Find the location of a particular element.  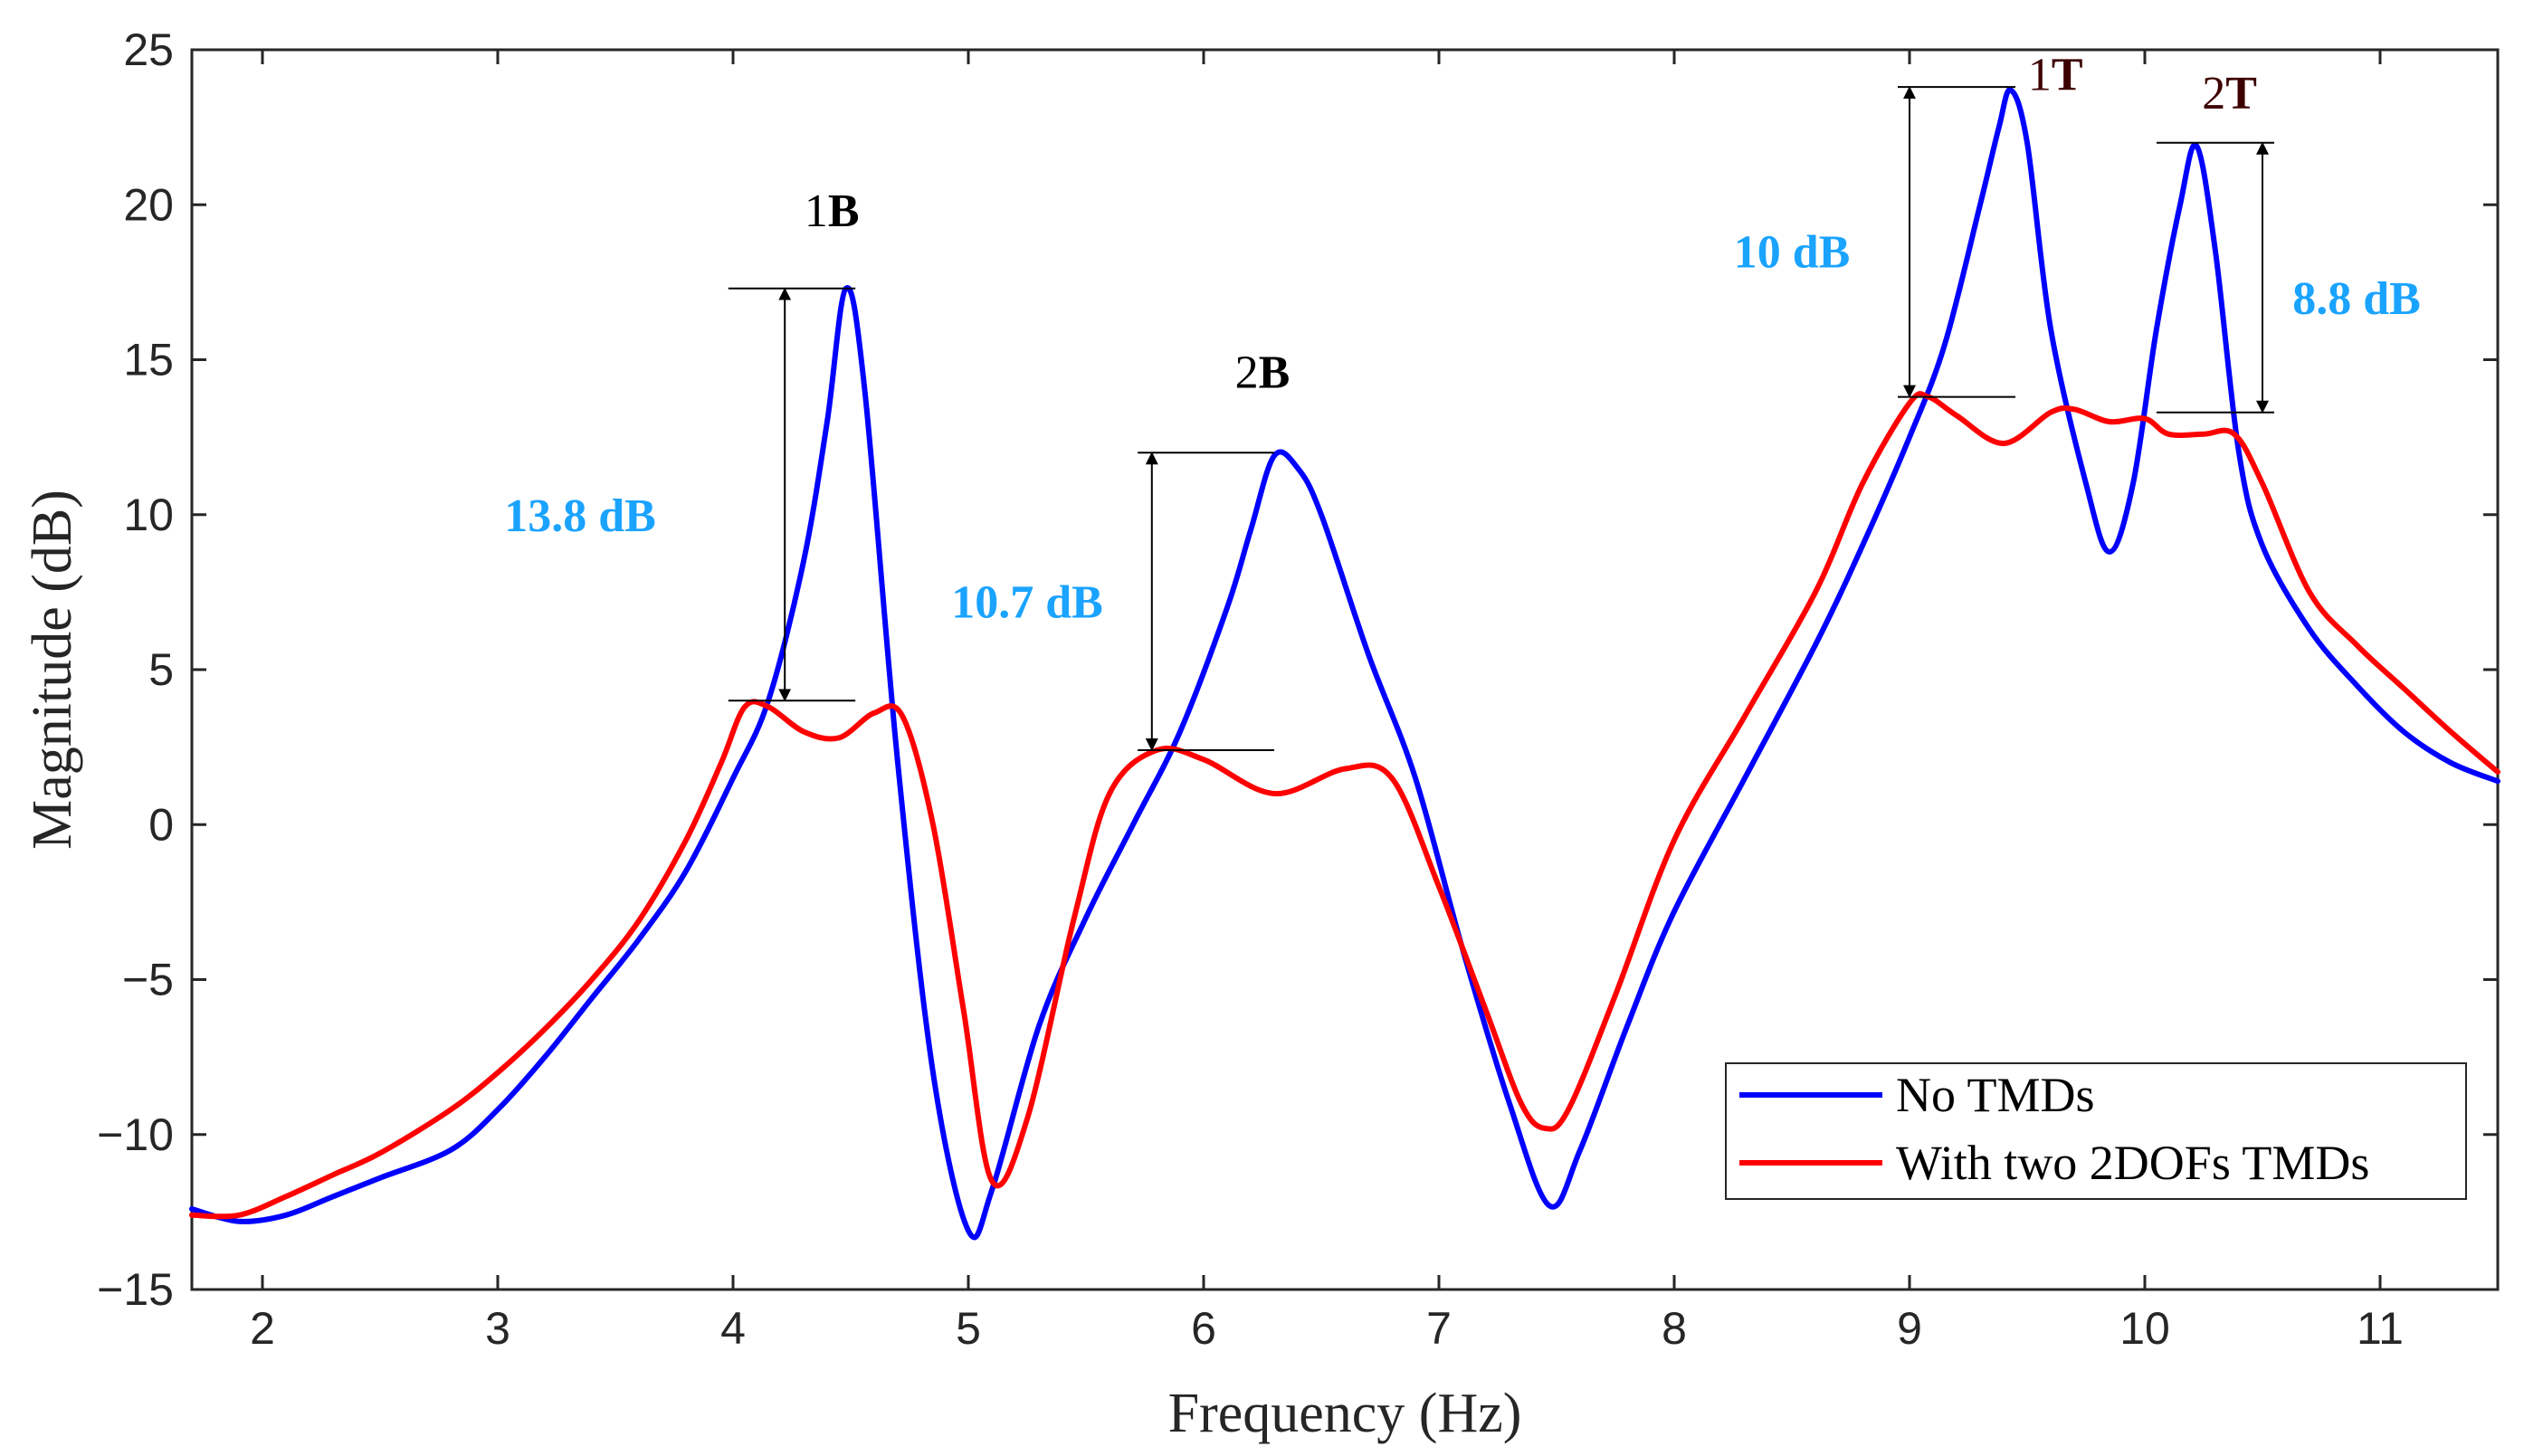

y-tick-label: −10 is located at coordinates (135, 1134).